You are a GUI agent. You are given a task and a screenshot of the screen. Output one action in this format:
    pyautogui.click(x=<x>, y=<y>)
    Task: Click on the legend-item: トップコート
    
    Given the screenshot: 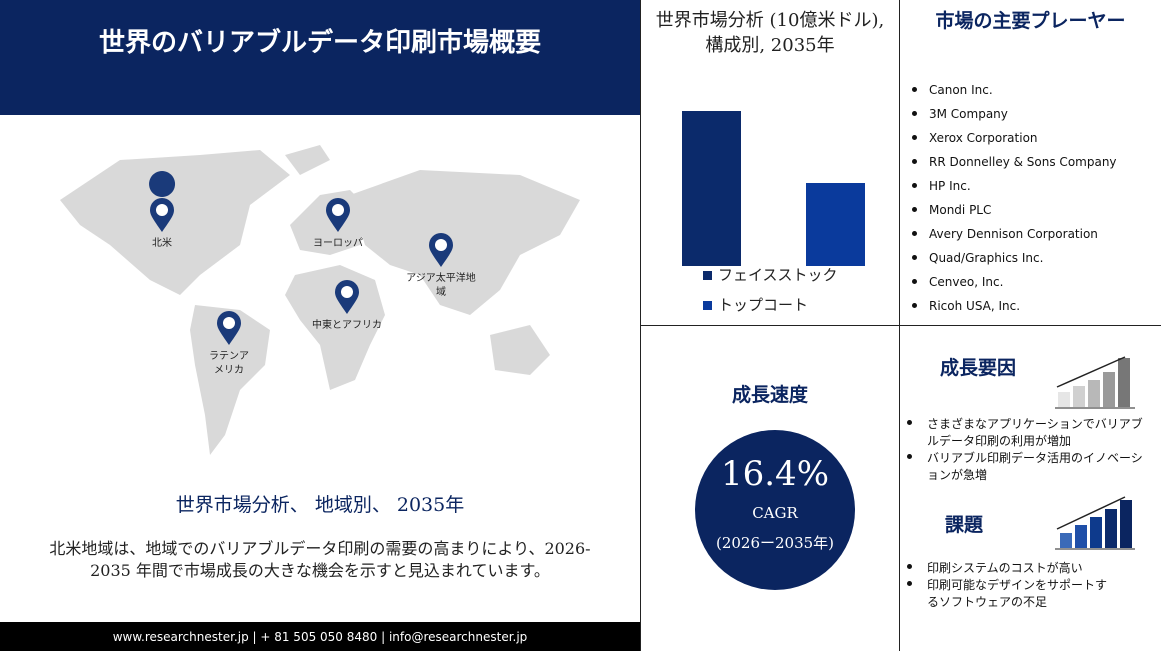 What is the action you would take?
    pyautogui.click(x=755, y=304)
    